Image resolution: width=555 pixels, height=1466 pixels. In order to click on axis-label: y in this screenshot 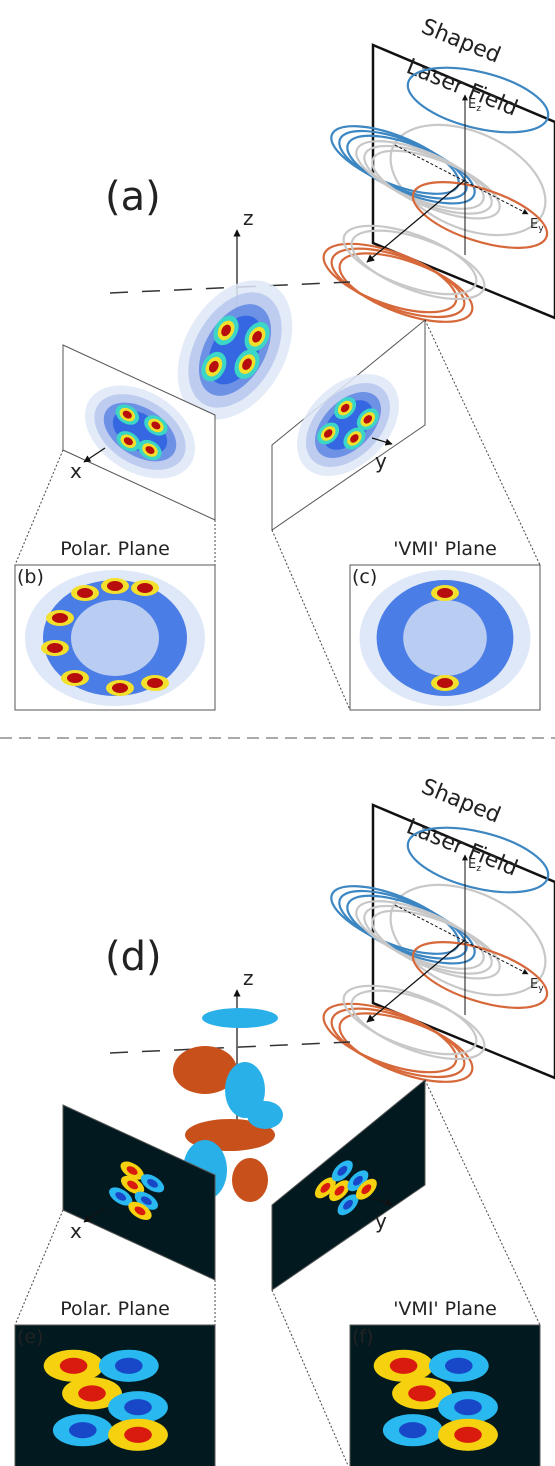, I will do `click(381, 1221)`.